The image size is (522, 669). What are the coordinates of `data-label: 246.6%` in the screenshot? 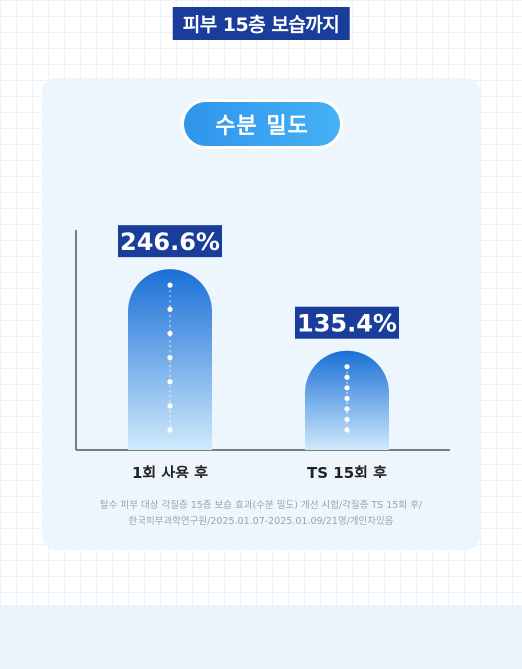 It's located at (170, 242).